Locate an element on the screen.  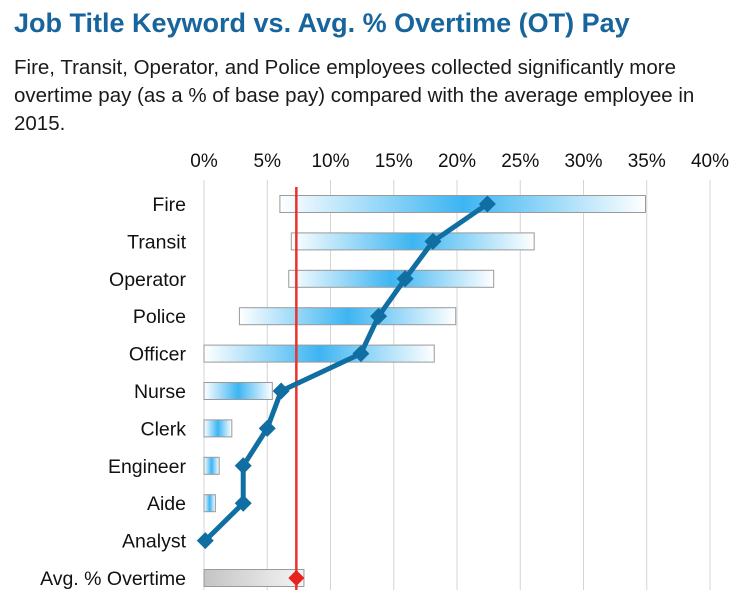
category-label: Officer is located at coordinates (158, 355).